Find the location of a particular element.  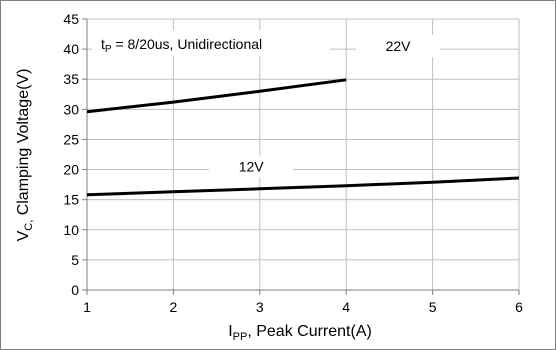

y-tick-35: 35 is located at coordinates (71, 79).